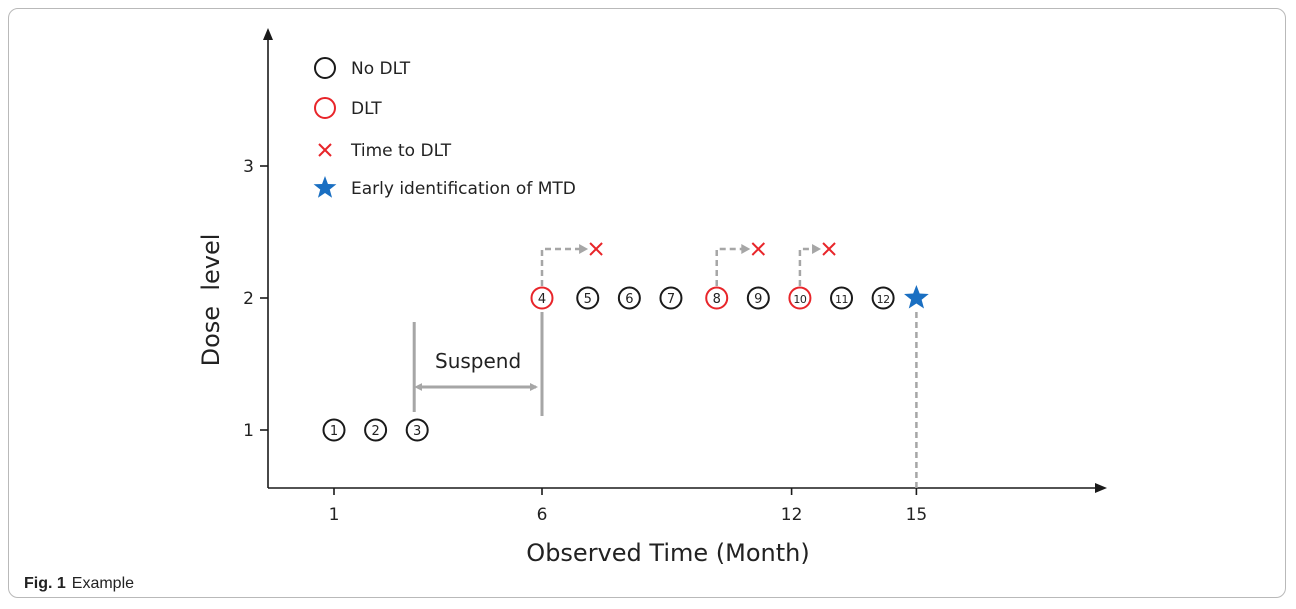 The image size is (1296, 609). What do you see at coordinates (325, 108) in the screenshot?
I see `legend-circle-red-symbol` at bounding box center [325, 108].